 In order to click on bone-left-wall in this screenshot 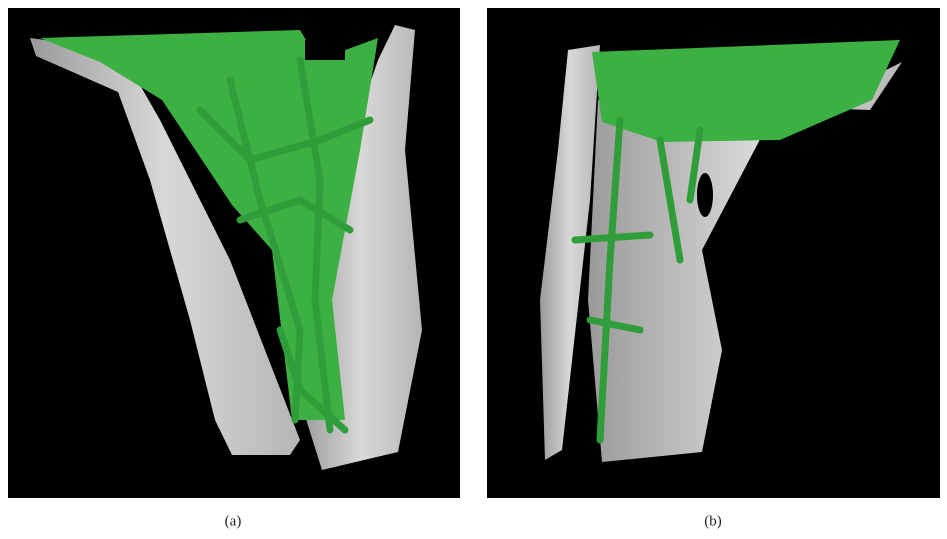, I will do `click(570, 252)`.